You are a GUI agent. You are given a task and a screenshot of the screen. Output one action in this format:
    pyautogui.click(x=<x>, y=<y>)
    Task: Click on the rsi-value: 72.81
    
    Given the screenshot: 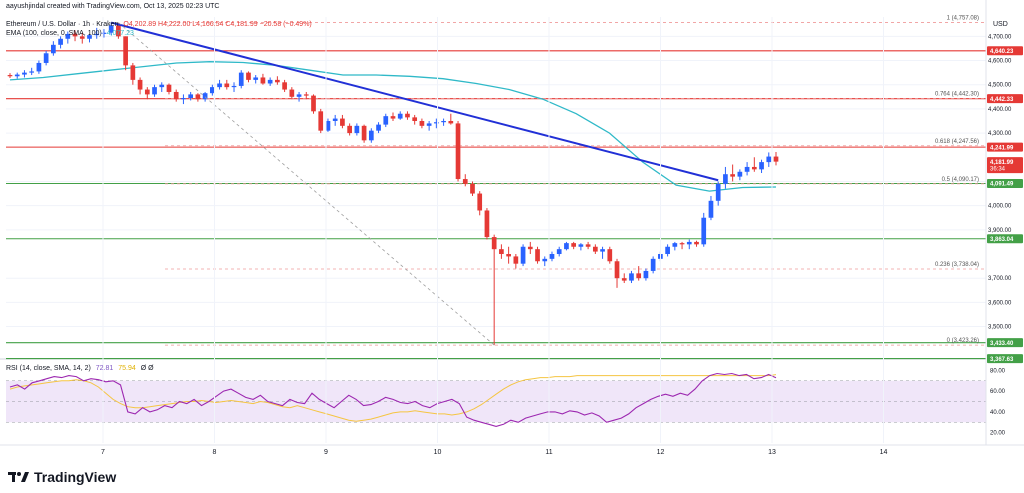 What is the action you would take?
    pyautogui.click(x=104, y=368)
    